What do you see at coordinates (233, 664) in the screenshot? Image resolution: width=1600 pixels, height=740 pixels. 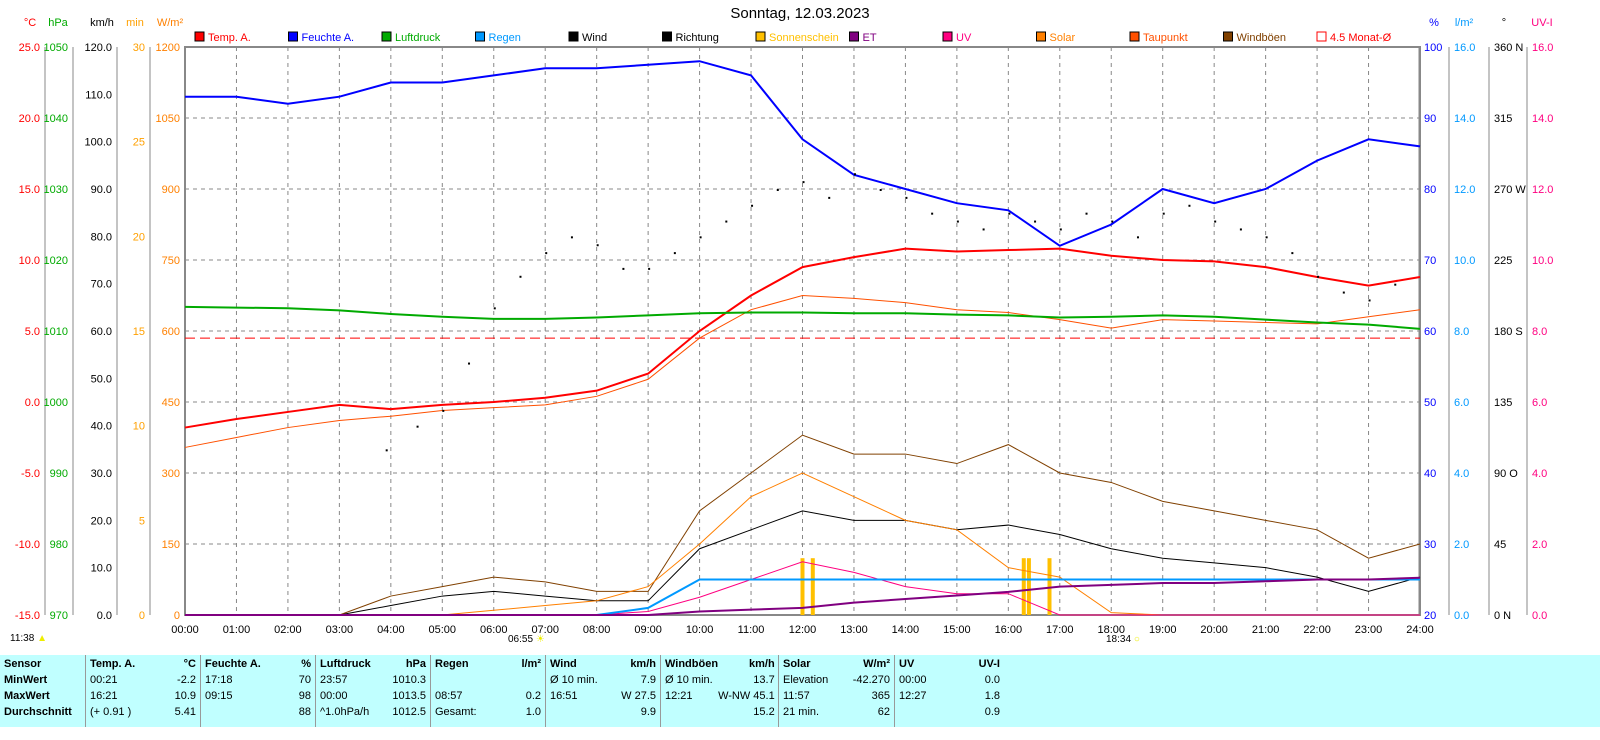 I see `column-header: Feuchte A.` at bounding box center [233, 664].